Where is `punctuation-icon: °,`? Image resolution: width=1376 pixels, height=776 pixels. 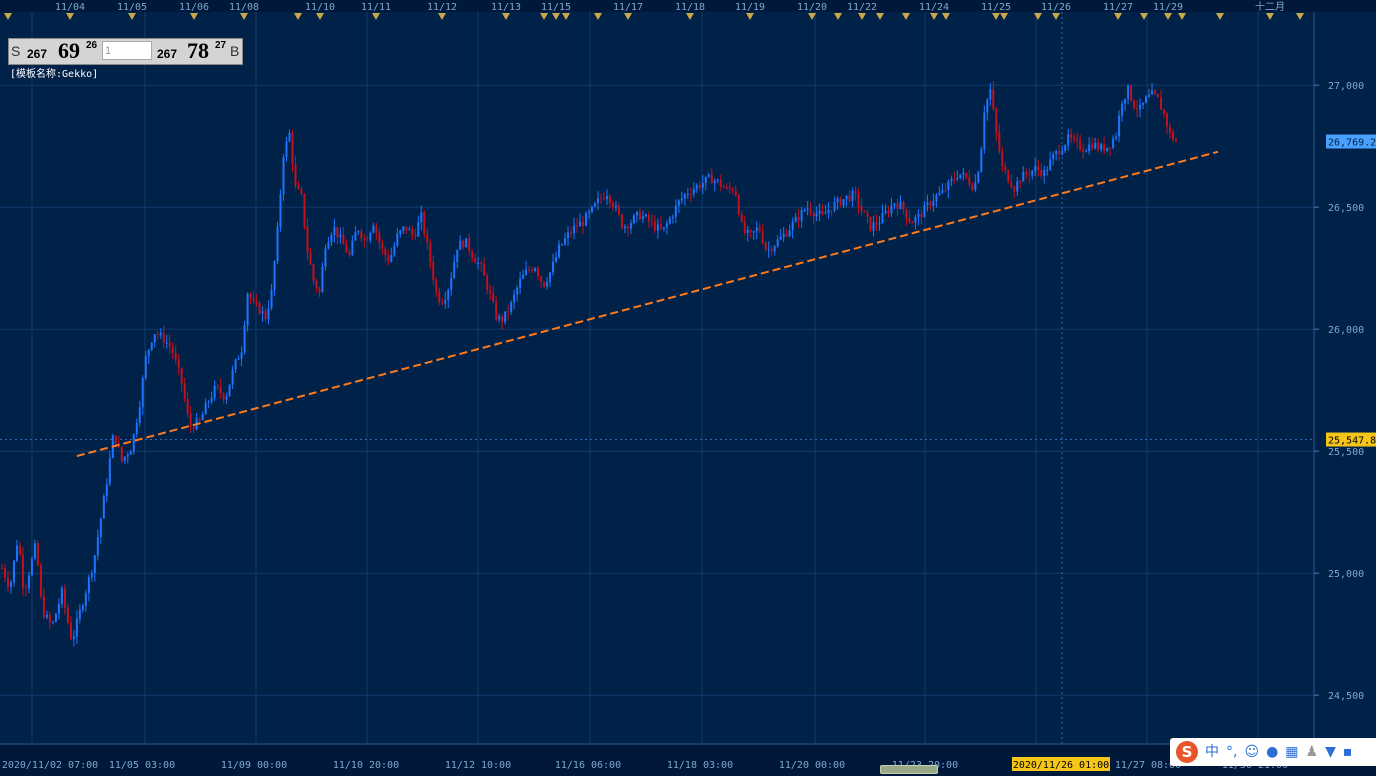
punctuation-icon: °, is located at coordinates (1232, 752).